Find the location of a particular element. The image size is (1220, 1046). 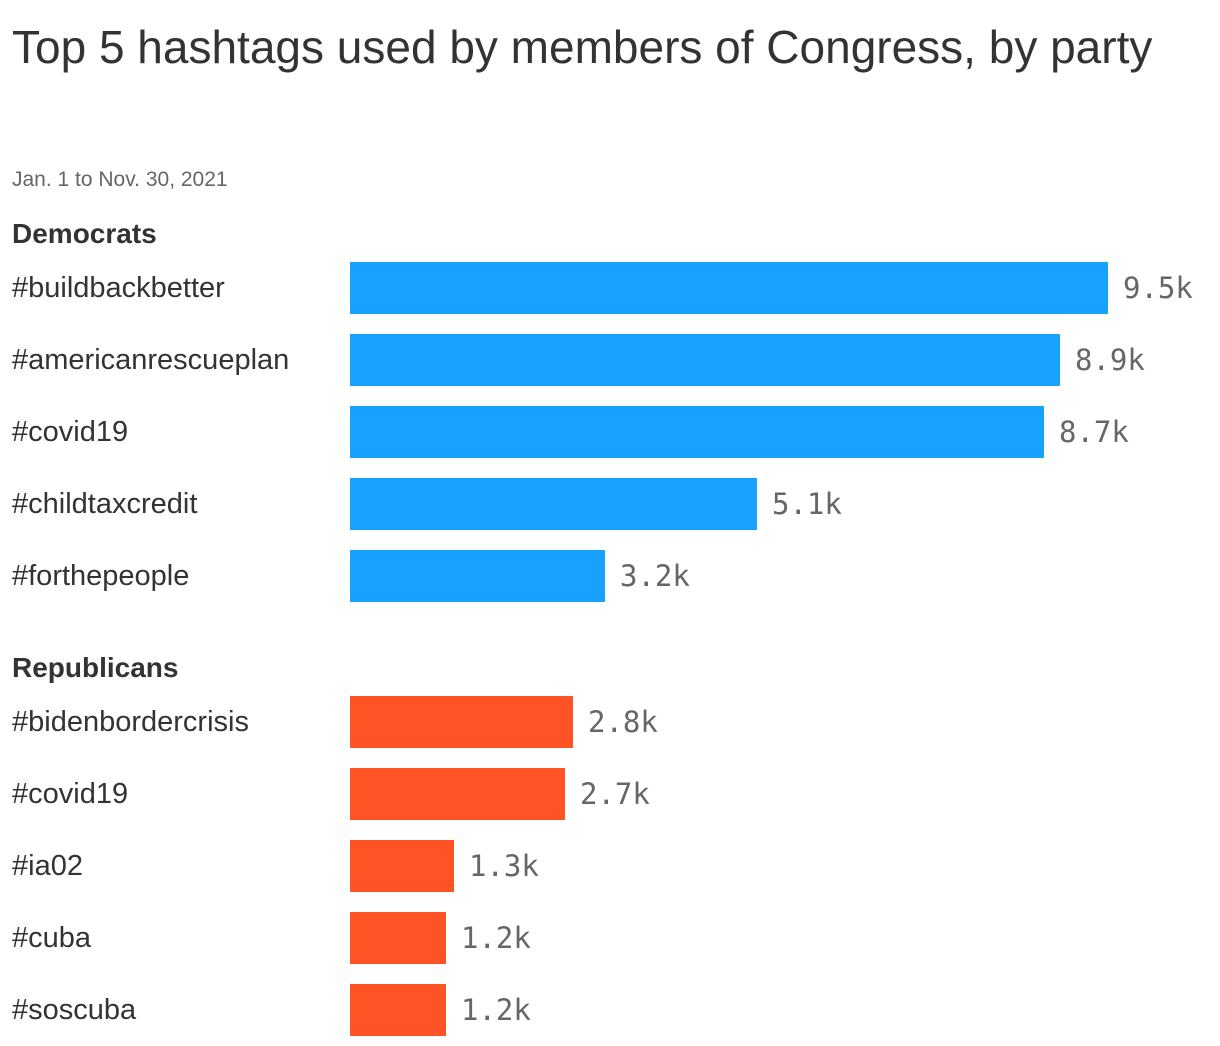

chart-subtitle: Jan. 1 to Nov. 30, 2021 is located at coordinates (120, 179).